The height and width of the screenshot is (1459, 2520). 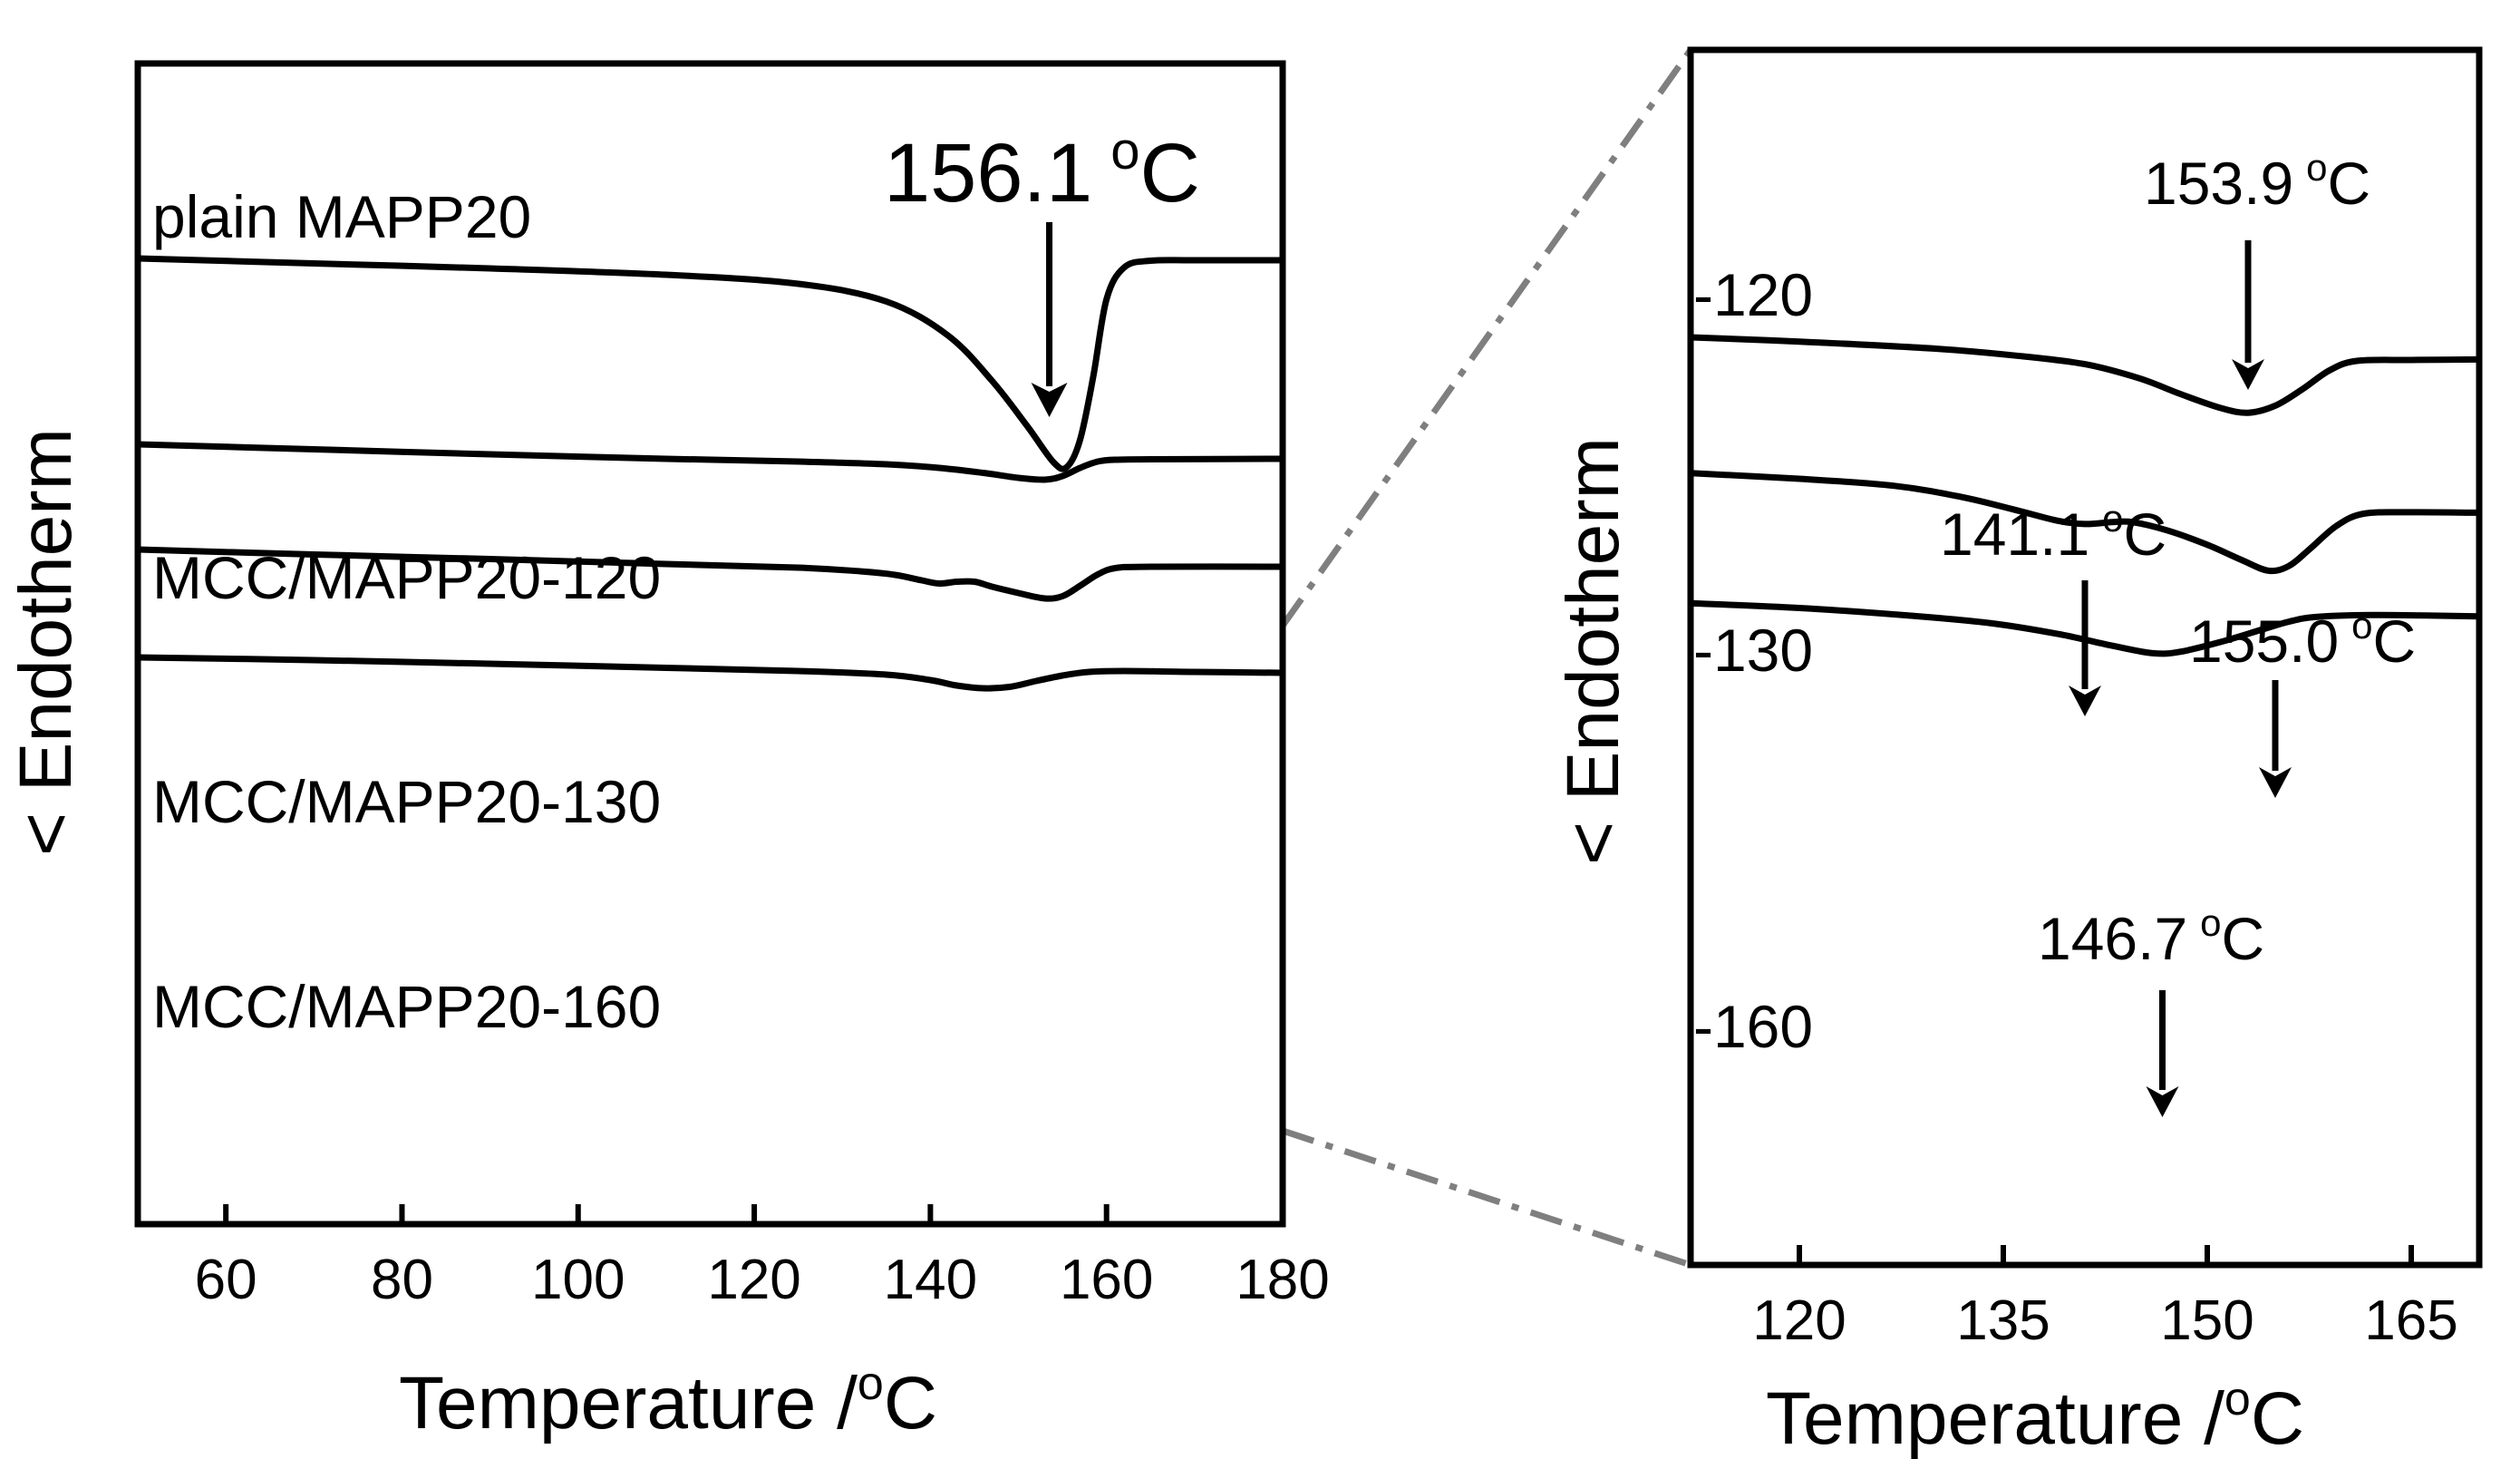 I want to click on right-annotation-2-value: 155.0, so click(x=2264, y=641).